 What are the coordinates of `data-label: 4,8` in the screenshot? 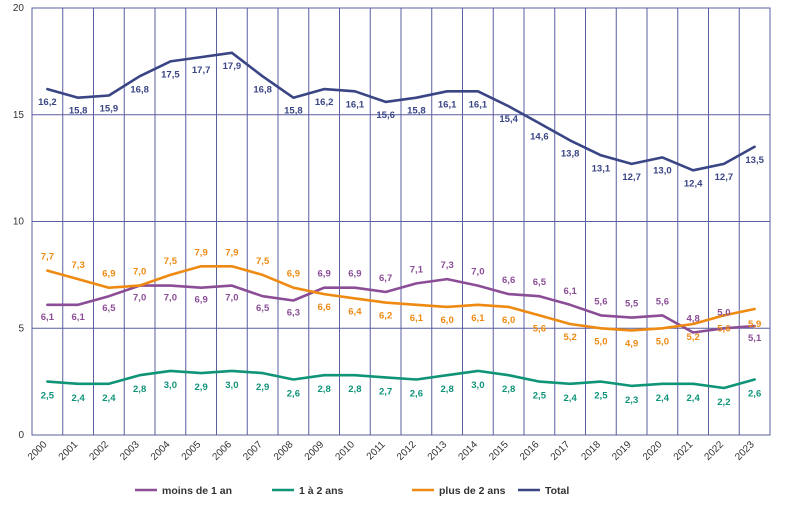 It's located at (693, 319).